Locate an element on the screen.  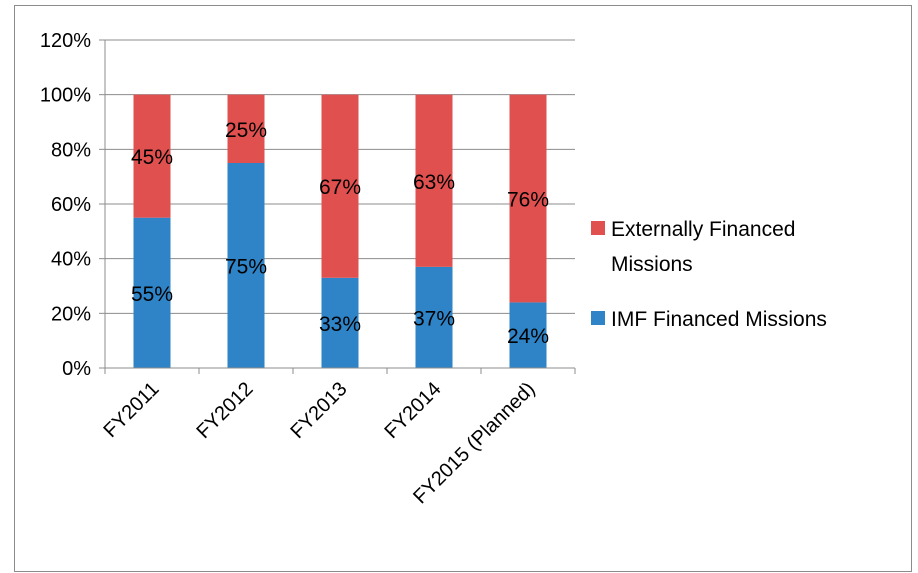
data-label-imf-financed: 24% is located at coordinates (528, 336).